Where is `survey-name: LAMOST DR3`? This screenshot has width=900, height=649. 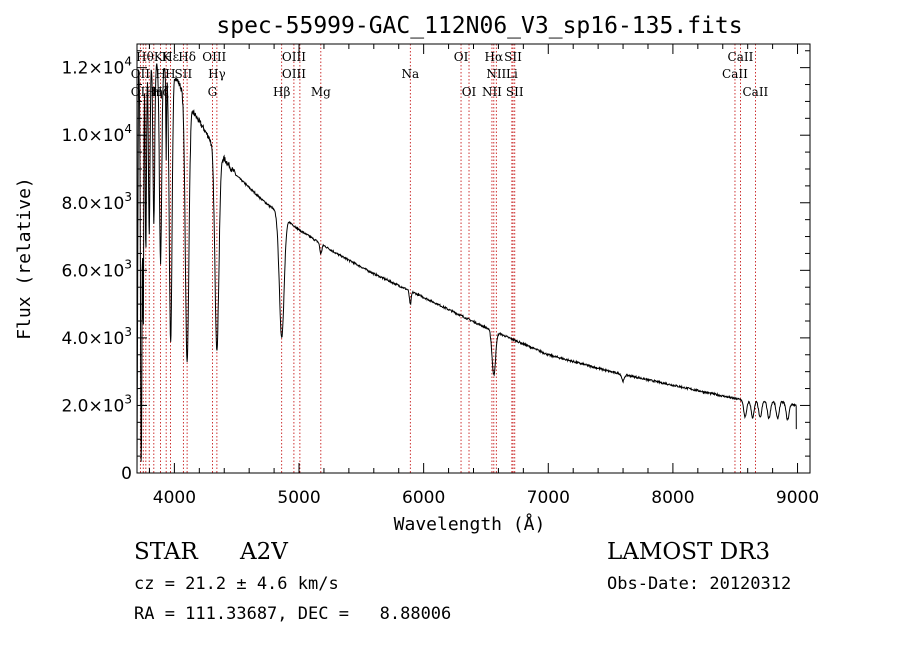 survey-name: LAMOST DR3 is located at coordinates (689, 552).